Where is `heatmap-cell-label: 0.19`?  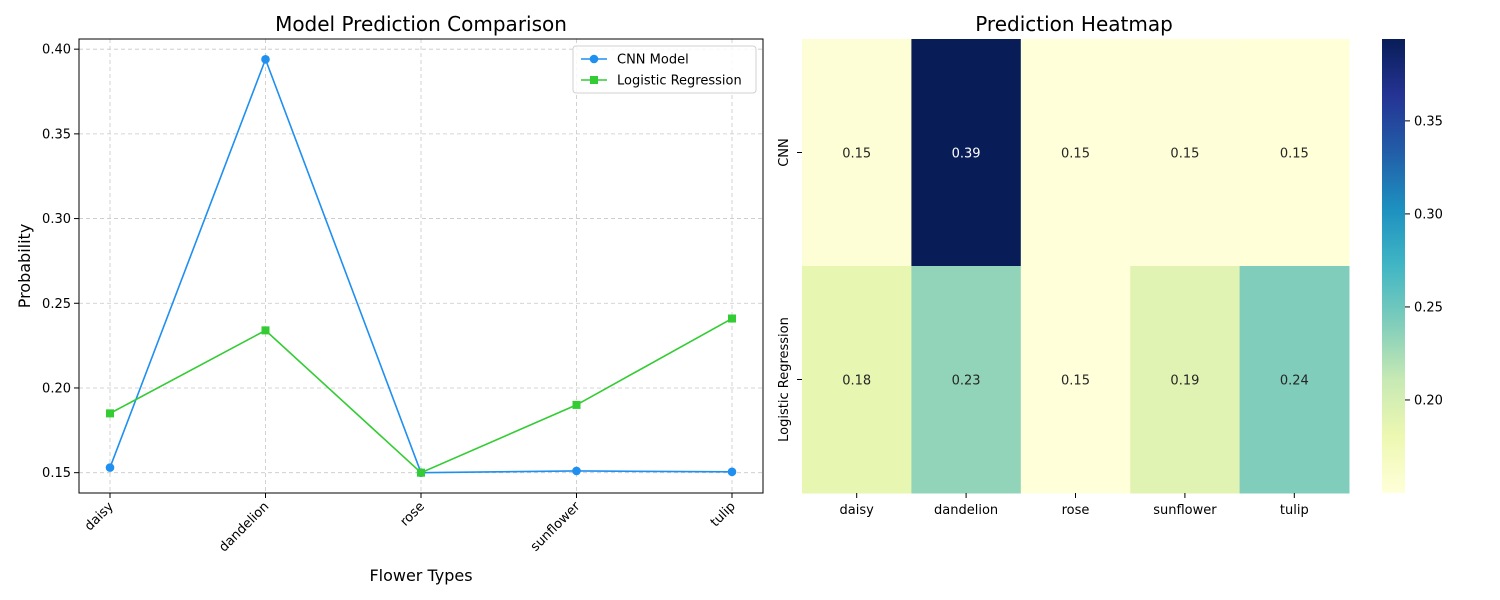 heatmap-cell-label: 0.19 is located at coordinates (1184, 381).